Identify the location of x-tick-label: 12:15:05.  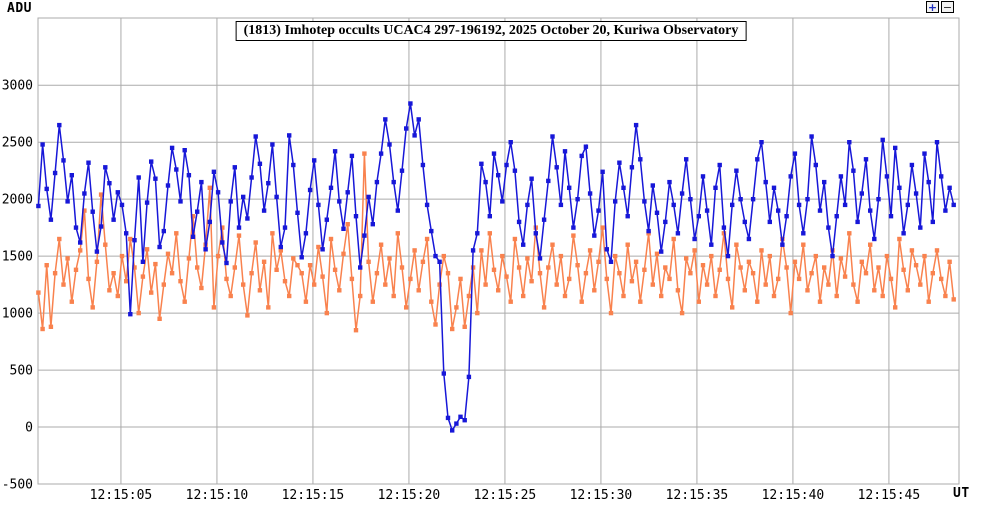
(121, 495).